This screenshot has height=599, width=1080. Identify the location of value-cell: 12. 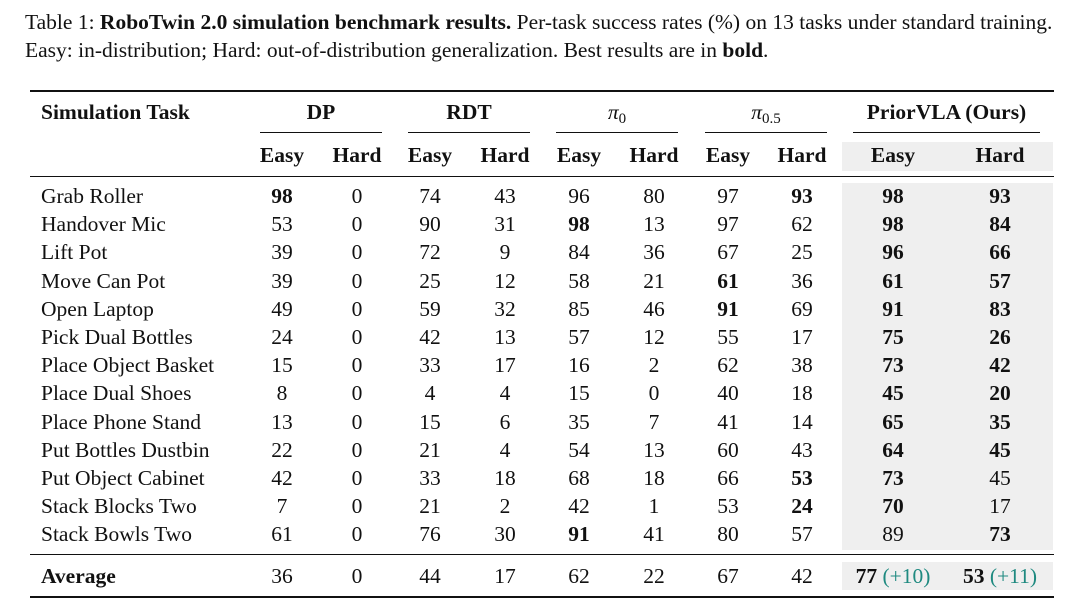
(505, 280).